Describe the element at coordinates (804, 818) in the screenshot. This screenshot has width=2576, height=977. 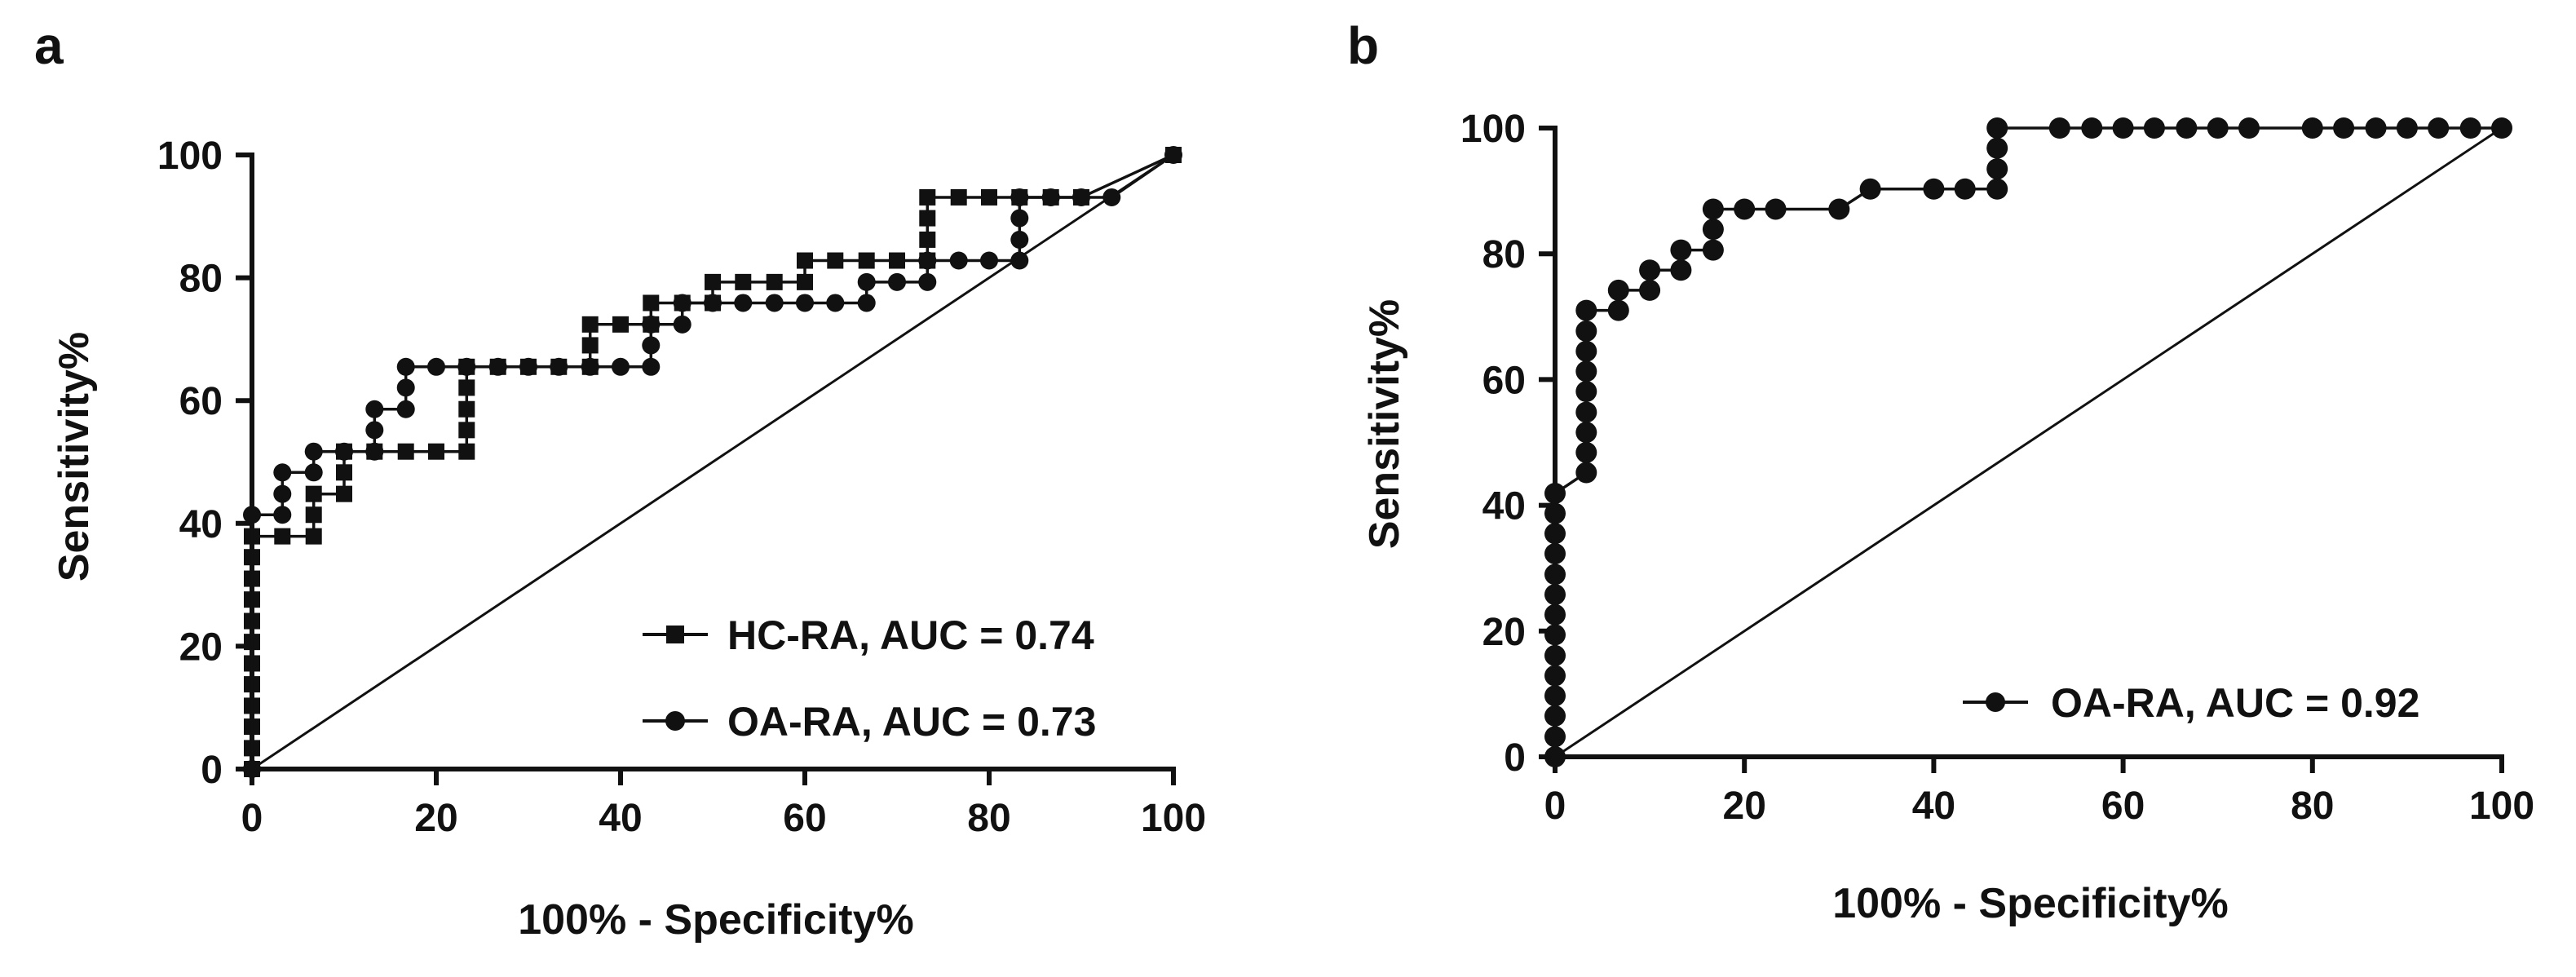
I see `x-tick-label: 60` at that location.